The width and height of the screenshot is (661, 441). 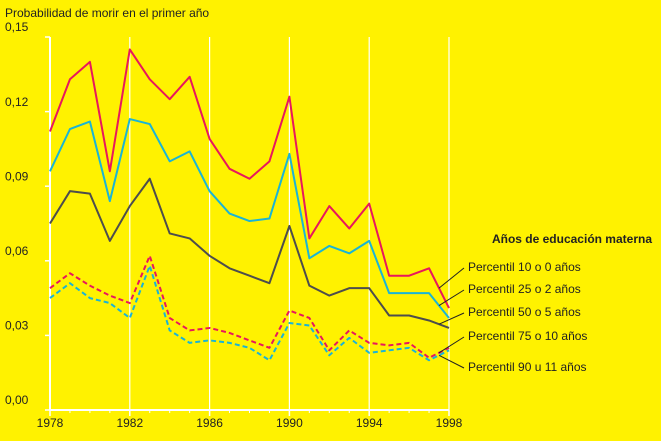 What do you see at coordinates (107, 13) in the screenshot?
I see `y-axis-label: Probabilidad de morir en el primer año` at bounding box center [107, 13].